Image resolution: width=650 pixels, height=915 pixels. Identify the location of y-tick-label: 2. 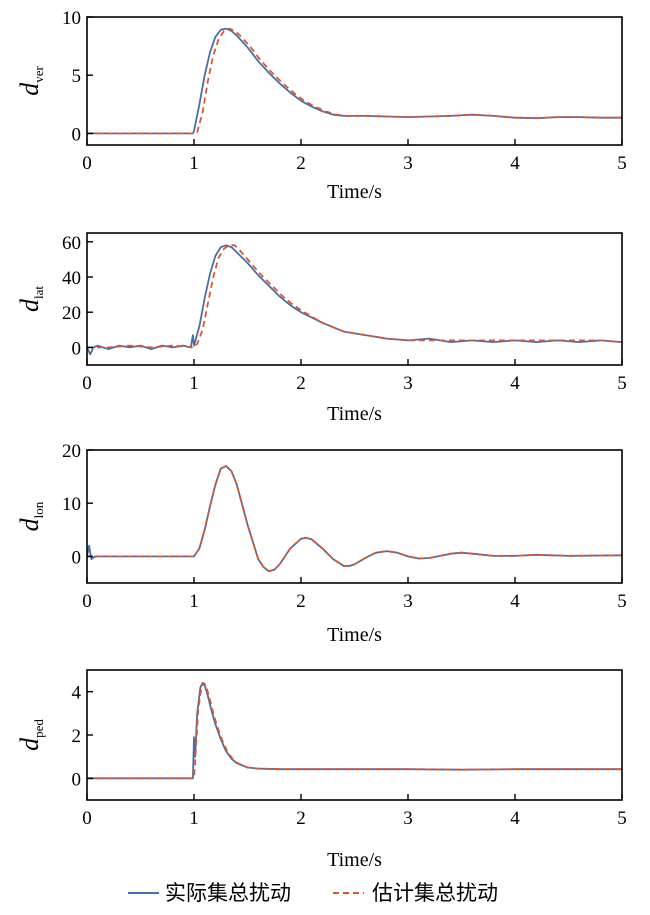
(77, 736).